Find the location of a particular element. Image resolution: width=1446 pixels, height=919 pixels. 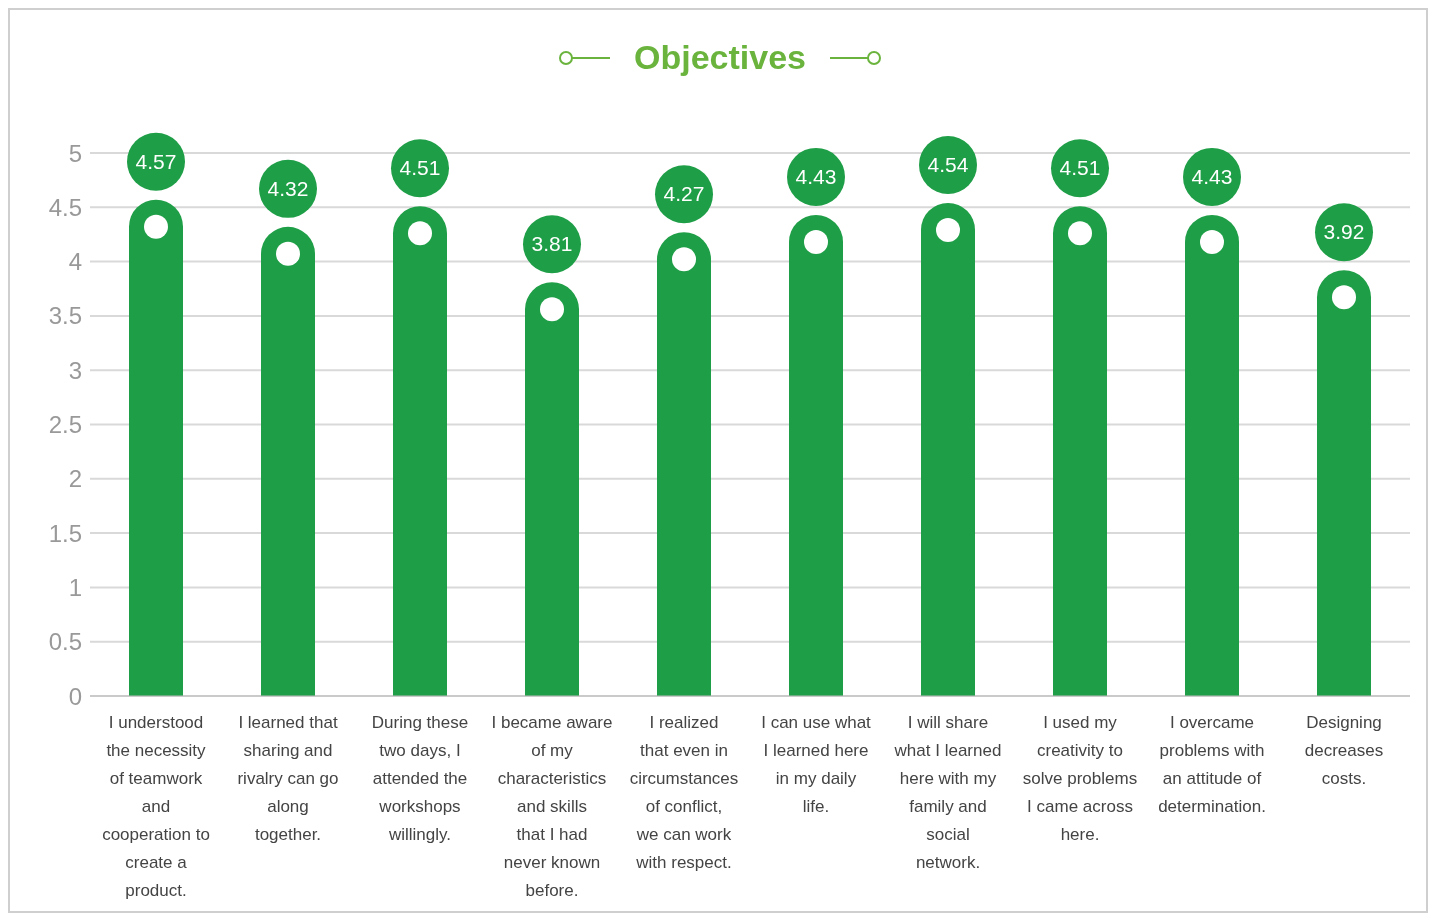

x-tick-label: I will share what I learned here with my family and social network. is located at coordinates (947, 792).